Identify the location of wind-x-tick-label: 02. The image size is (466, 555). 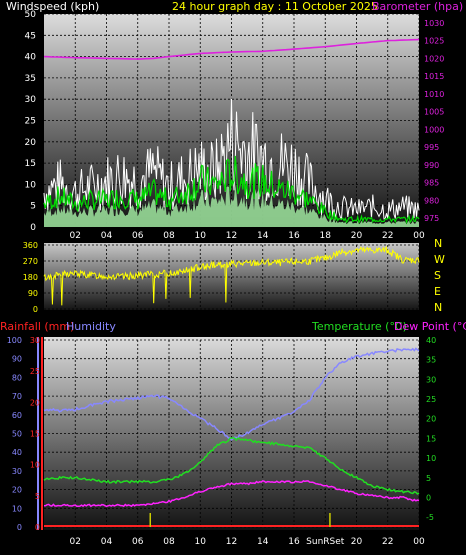
(75, 236).